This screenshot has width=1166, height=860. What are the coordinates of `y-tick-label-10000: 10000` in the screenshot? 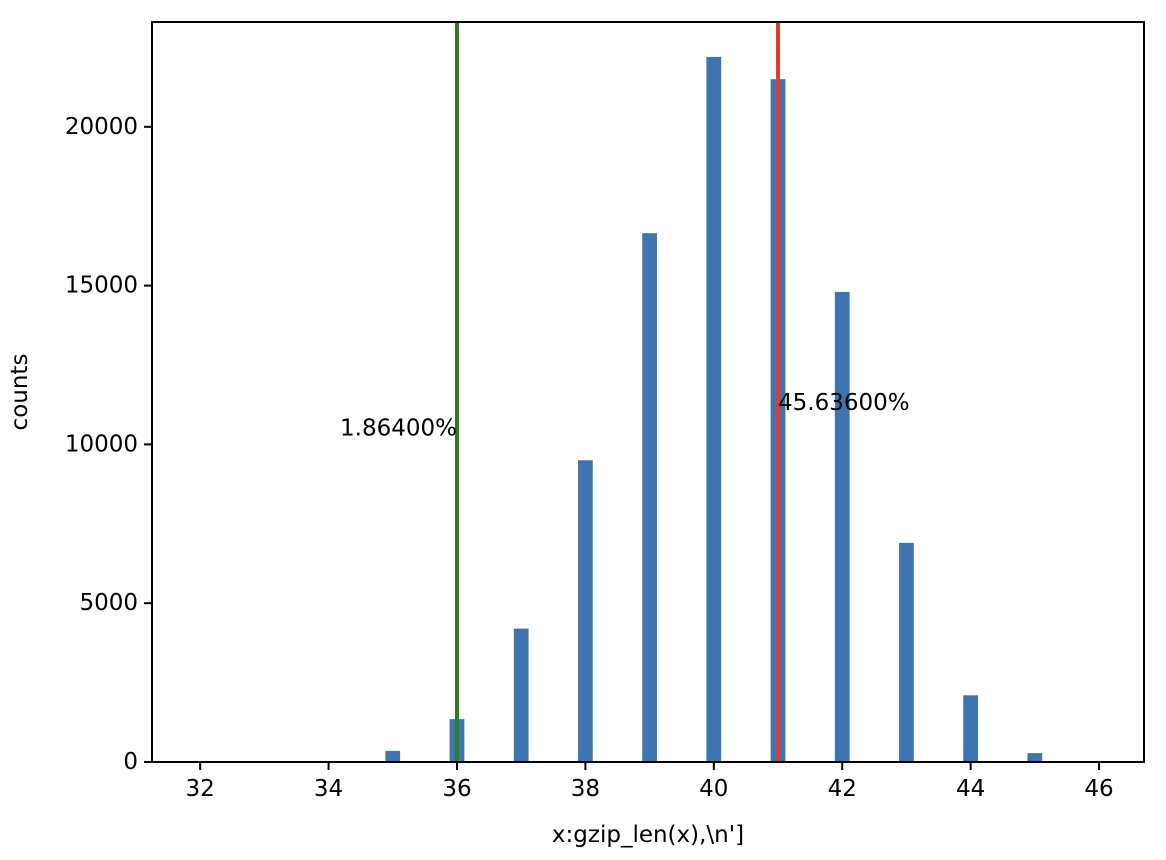 It's located at (101, 444).